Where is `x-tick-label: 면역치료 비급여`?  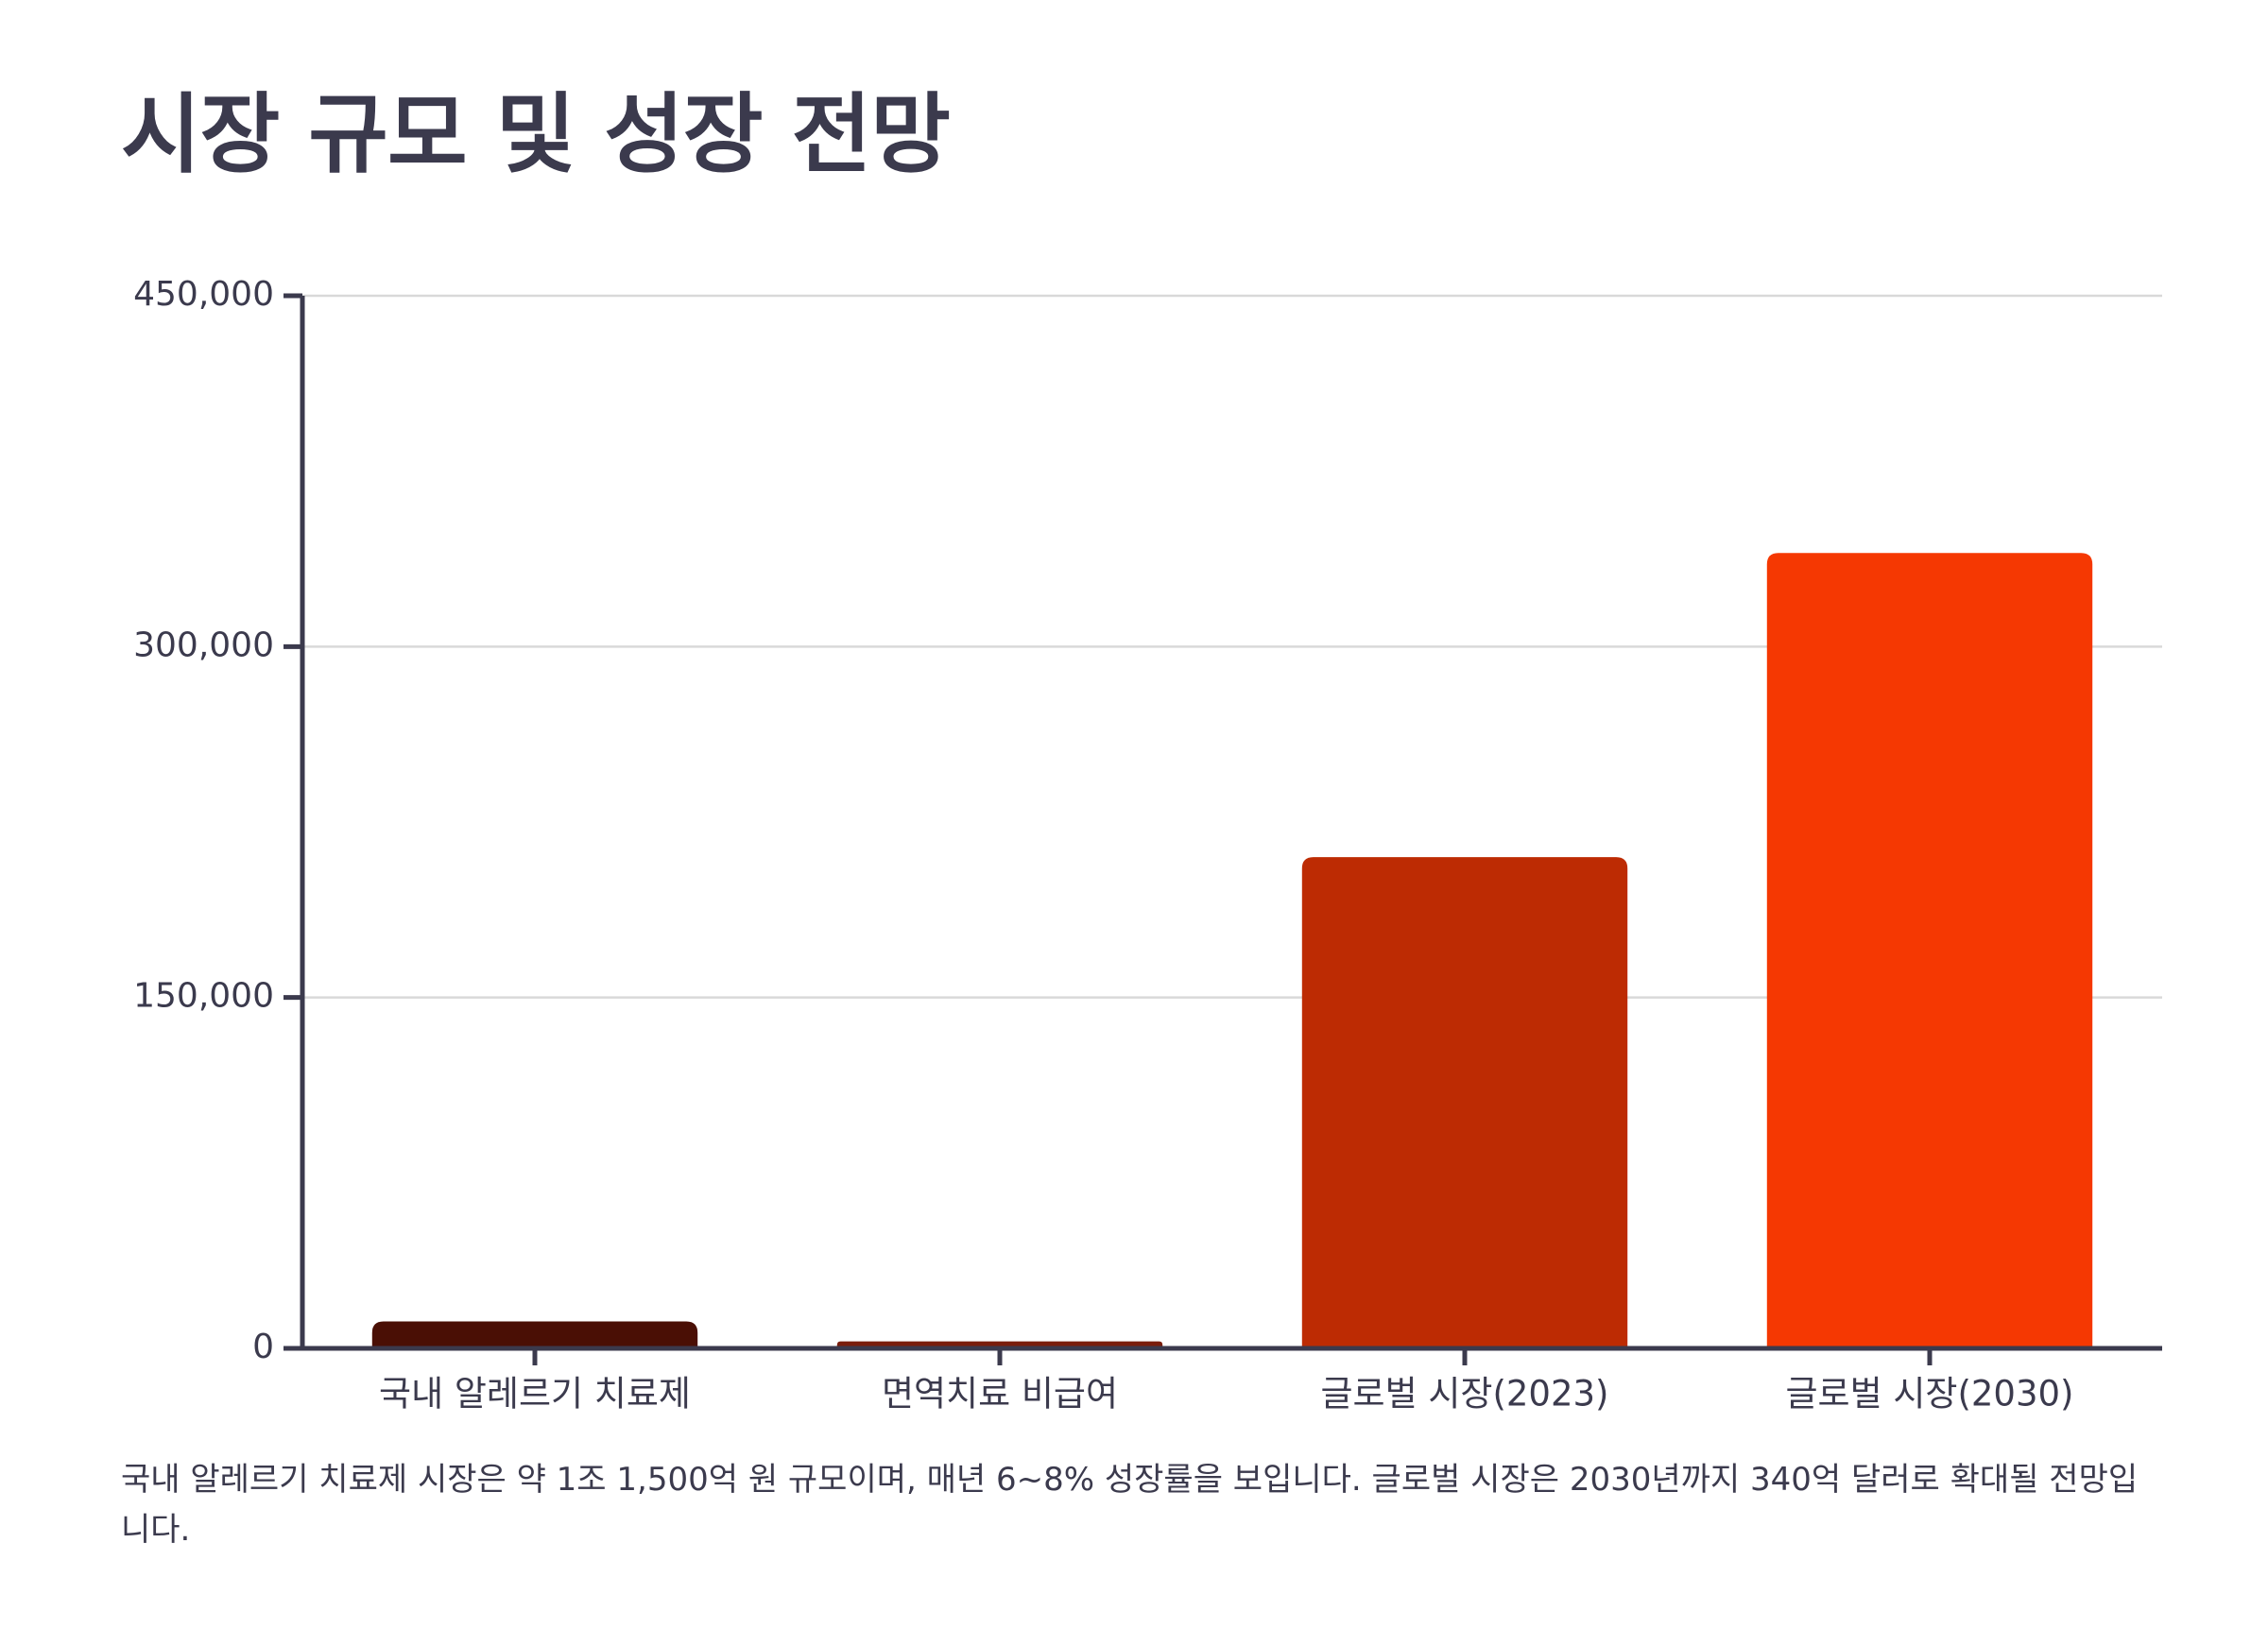 x-tick-label: 면역치료 비급여 is located at coordinates (1000, 1394).